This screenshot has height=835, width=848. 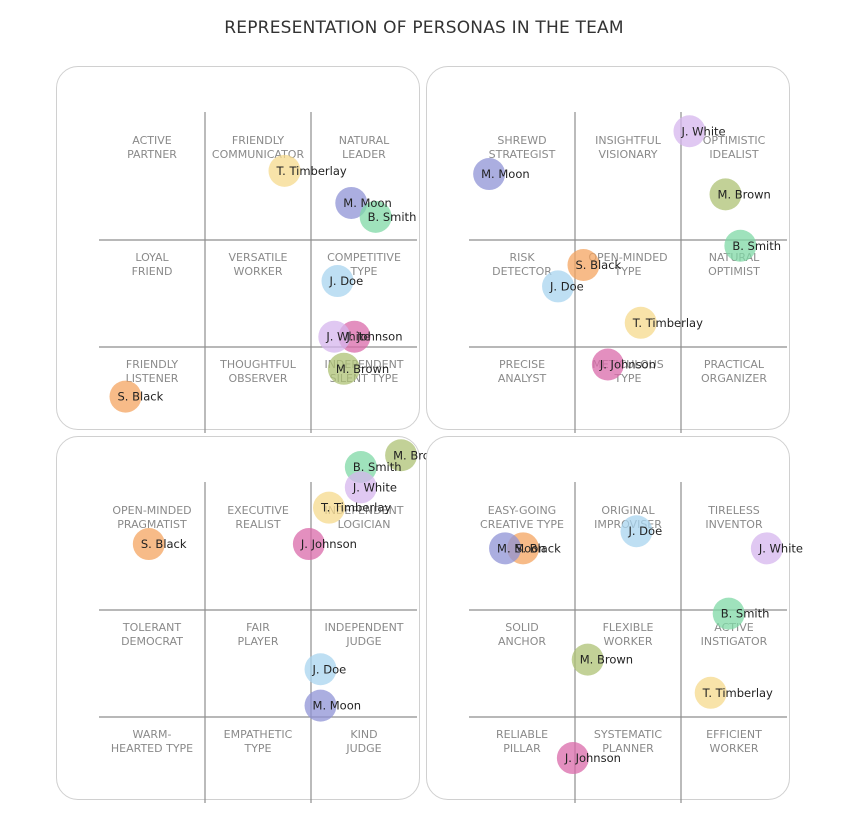 I want to click on cell-label: PRECISE ANALYST, so click(x=522, y=371).